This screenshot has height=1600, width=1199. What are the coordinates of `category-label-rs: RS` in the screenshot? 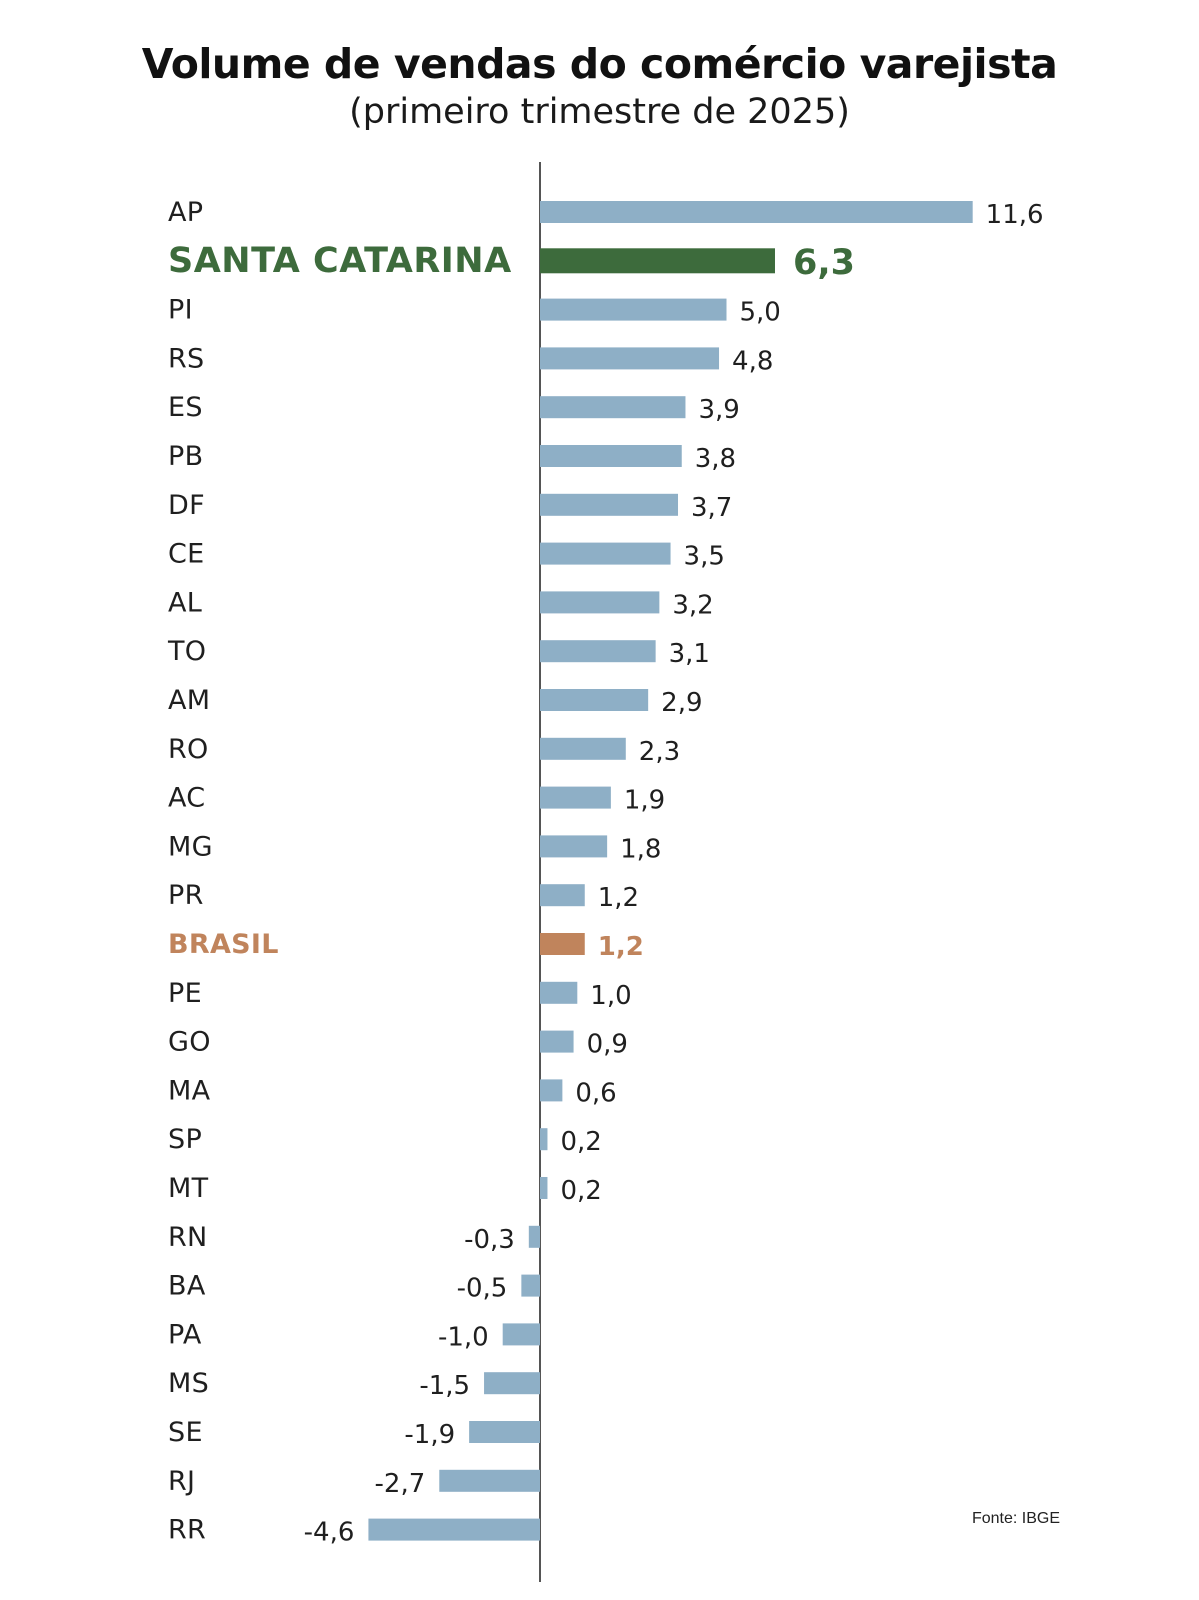 It's located at (186, 358).